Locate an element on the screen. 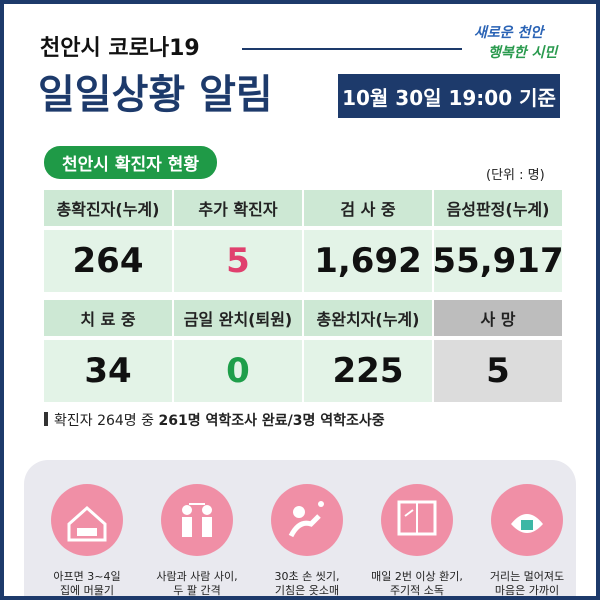  table-label: 음성판정(누계) is located at coordinates (498, 208).